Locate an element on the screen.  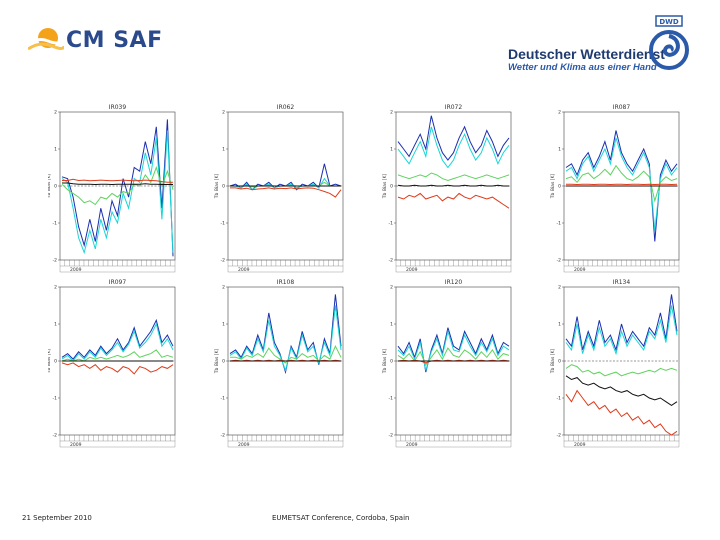
footer-date: 21 September 2010 is located at coordinates (57, 518).